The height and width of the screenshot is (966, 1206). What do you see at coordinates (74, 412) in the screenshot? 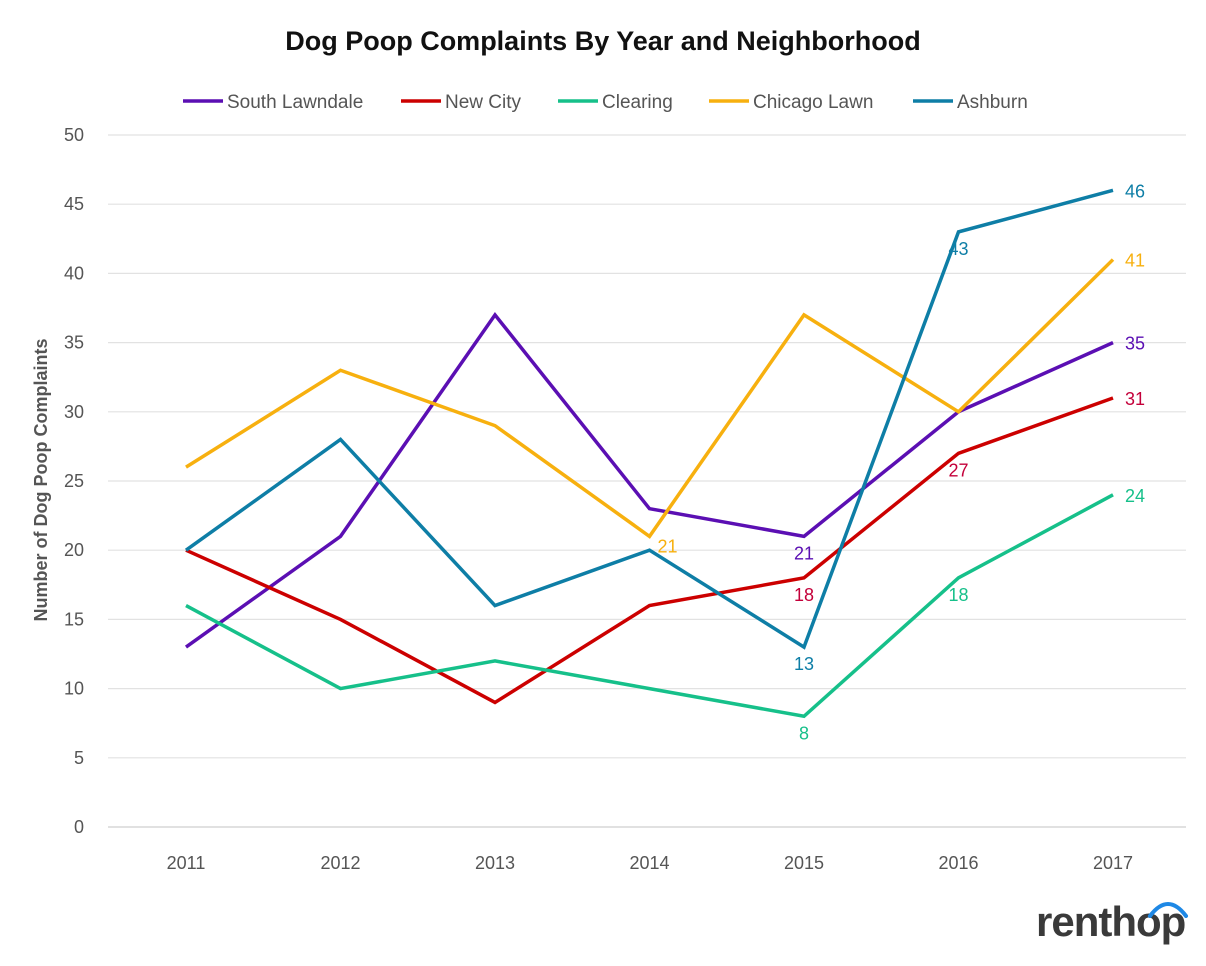
I see `y-tick-label: 30` at bounding box center [74, 412].